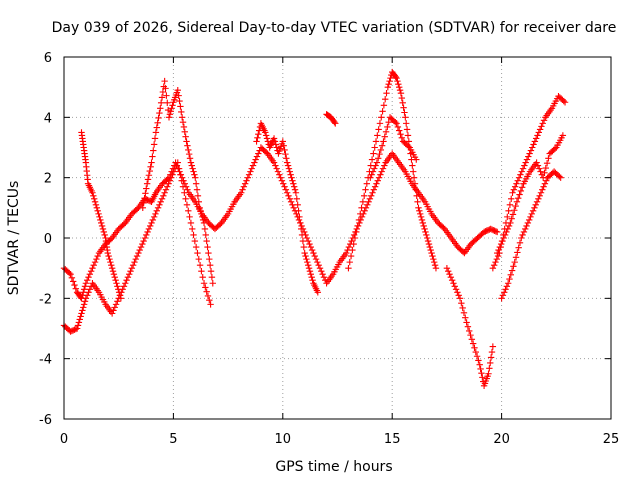  I want to click on y-tick-labels: -6 -4 -2 0 2 4 6, so click(45, 239).